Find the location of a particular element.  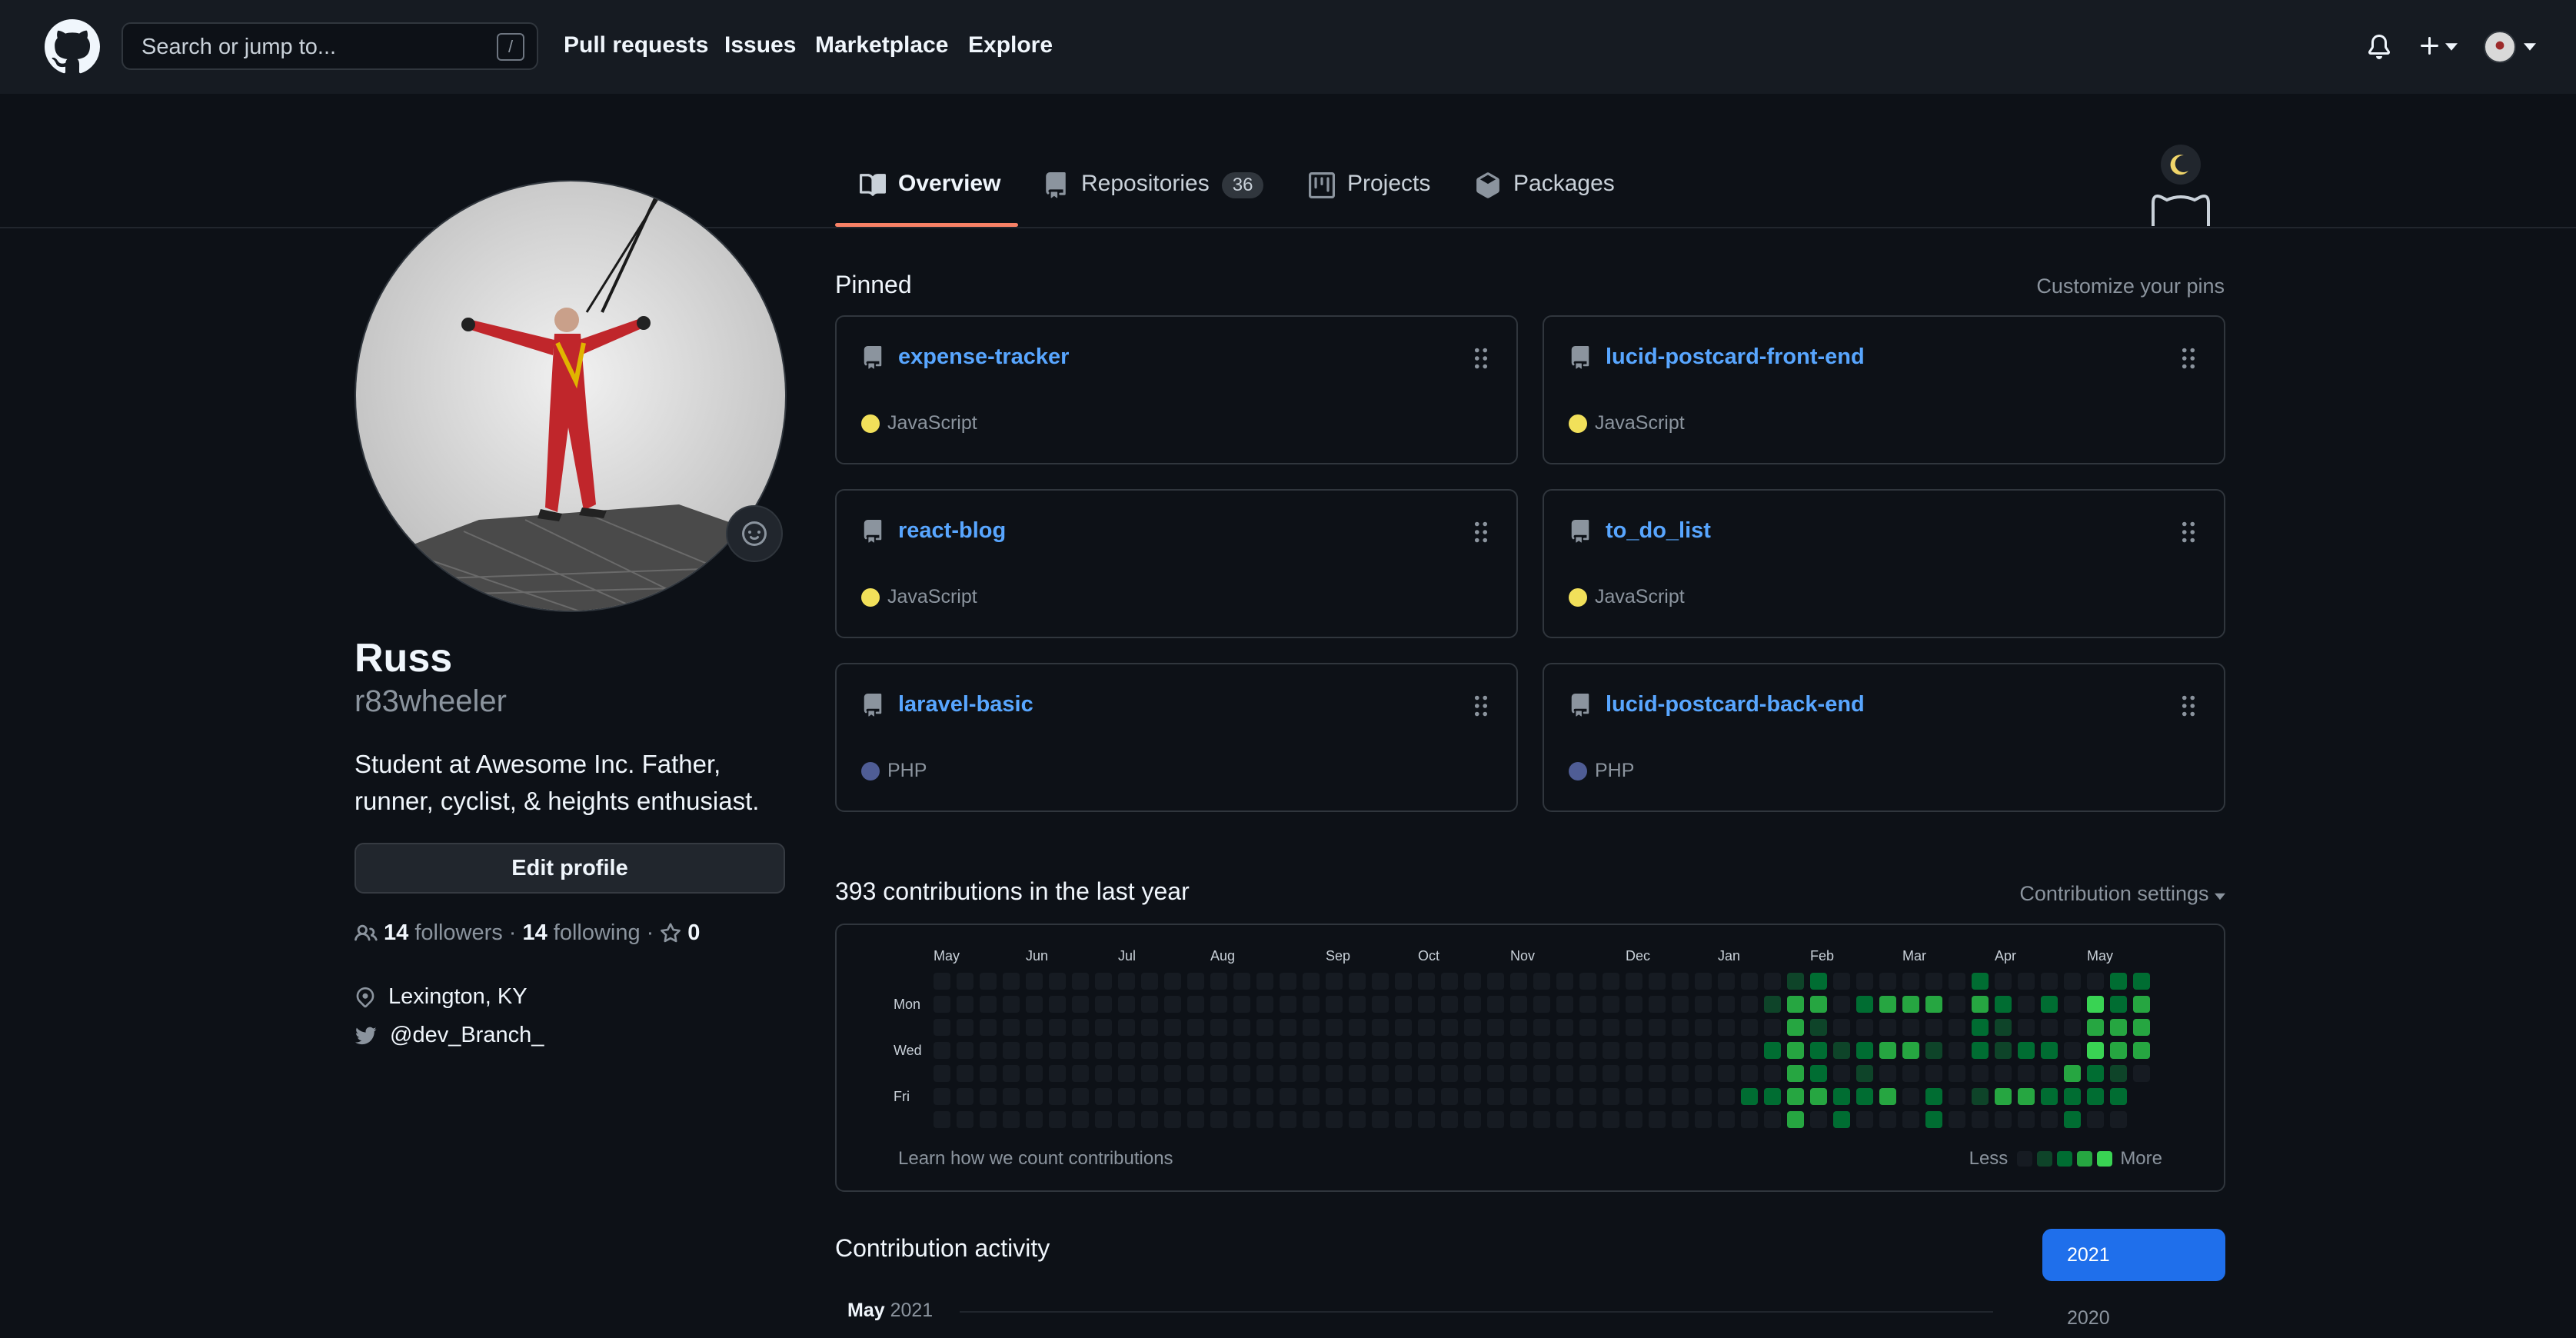

caret-down-icon is located at coordinates (2451, 47).